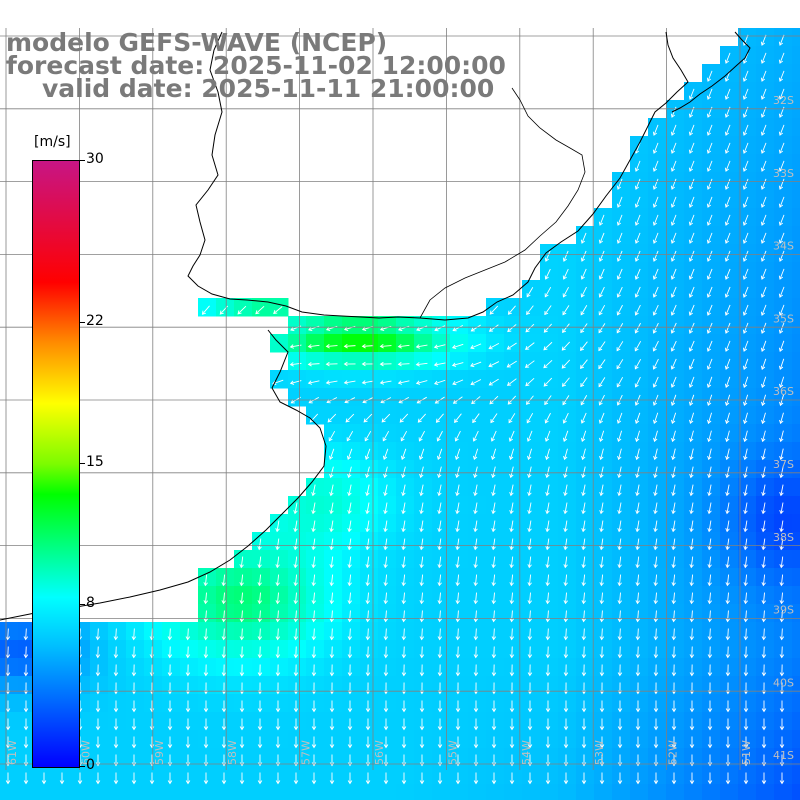  Describe the element at coordinates (82, 766) in the screenshot. I see `colorbar-tickmark` at that location.